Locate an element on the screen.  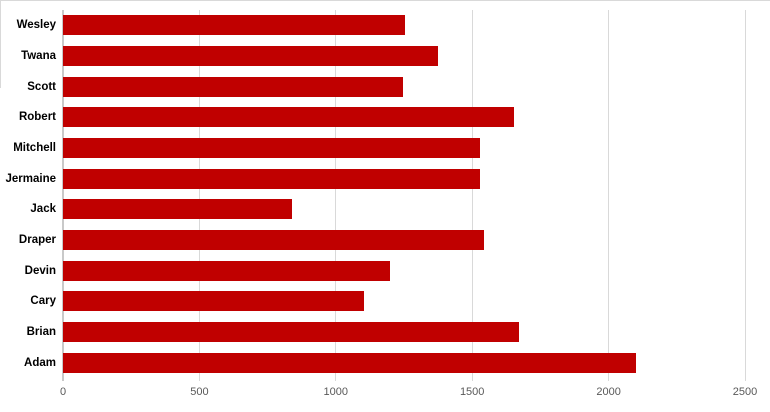
bar-robert is located at coordinates (289, 117).